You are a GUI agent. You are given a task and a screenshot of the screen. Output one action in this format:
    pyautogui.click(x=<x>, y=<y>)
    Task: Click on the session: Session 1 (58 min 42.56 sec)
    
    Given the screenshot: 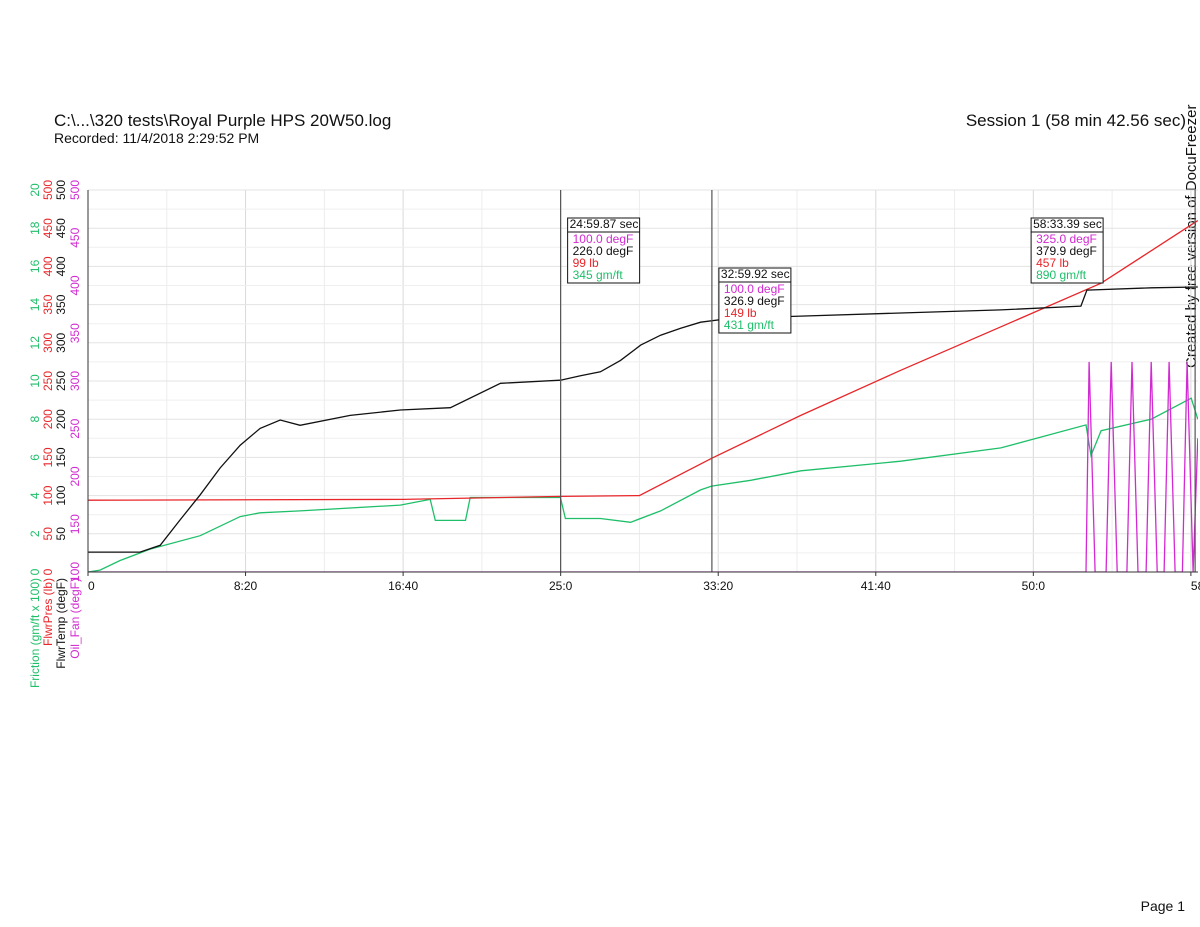 What is the action you would take?
    pyautogui.click(x=1076, y=120)
    